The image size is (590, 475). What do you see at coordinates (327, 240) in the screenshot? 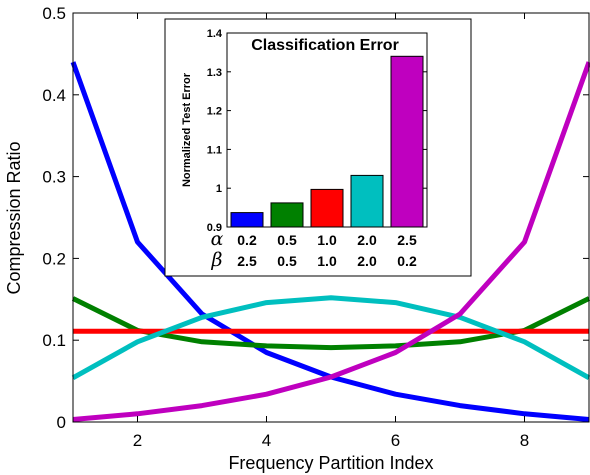
I see `alpha-value: 1.0` at bounding box center [327, 240].